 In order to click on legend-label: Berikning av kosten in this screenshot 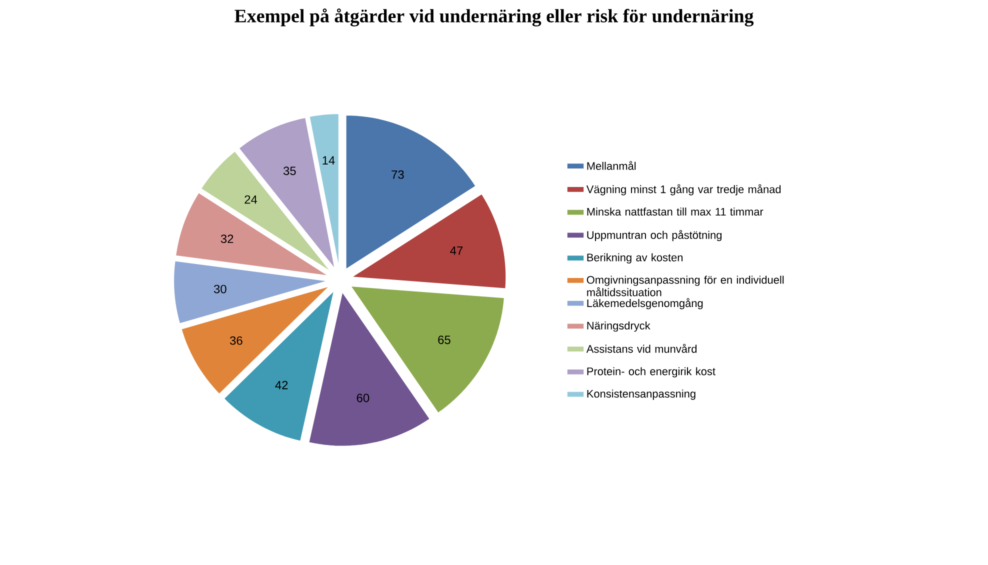, I will do `click(635, 258)`.